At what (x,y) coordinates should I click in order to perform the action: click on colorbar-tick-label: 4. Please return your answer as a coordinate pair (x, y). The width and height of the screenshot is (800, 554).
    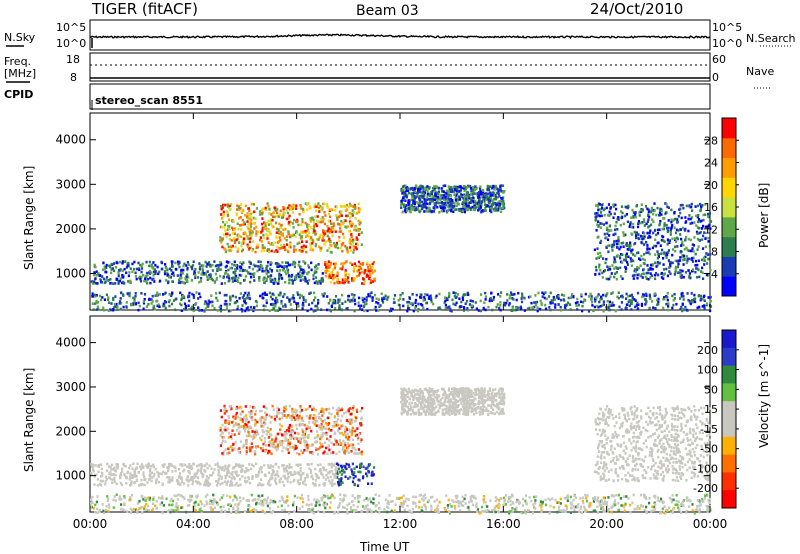
    Looking at the image, I should click on (714, 274).